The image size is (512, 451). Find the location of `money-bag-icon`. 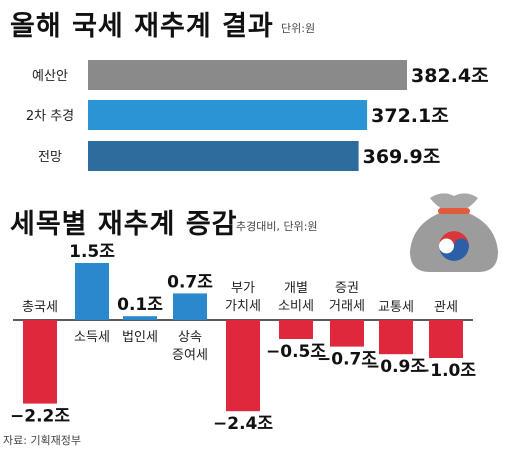

money-bag-icon is located at coordinates (454, 232).